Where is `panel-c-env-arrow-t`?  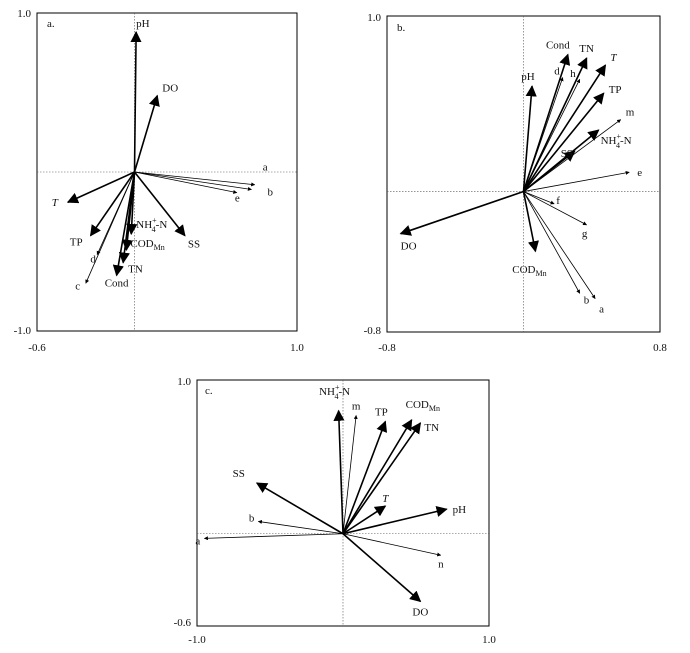 panel-c-env-arrow-t is located at coordinates (364, 520).